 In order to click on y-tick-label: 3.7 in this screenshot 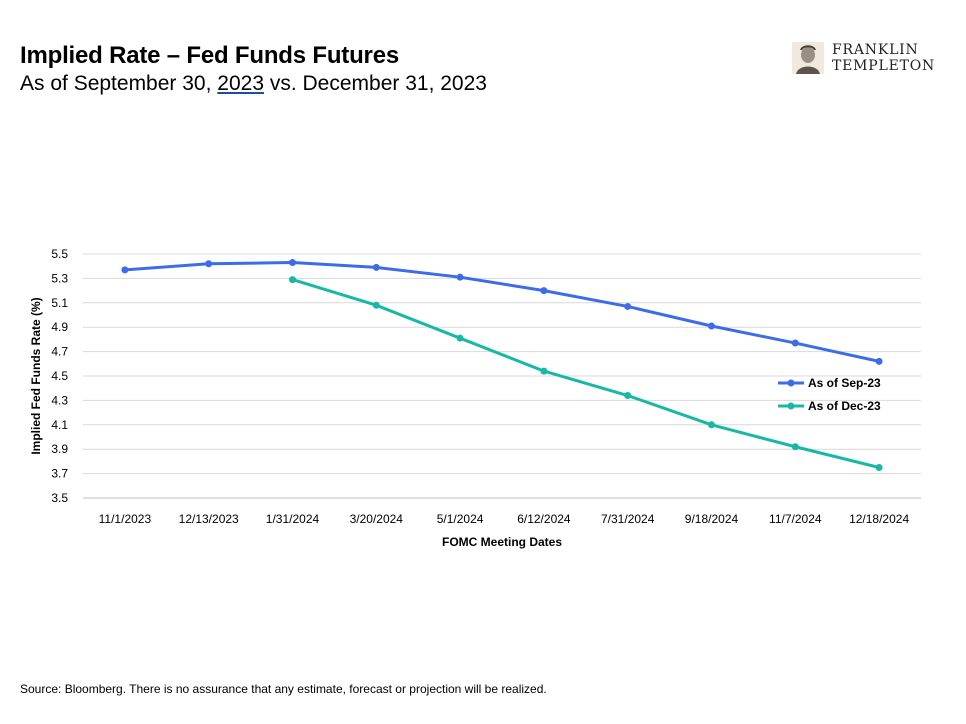, I will do `click(59, 474)`.